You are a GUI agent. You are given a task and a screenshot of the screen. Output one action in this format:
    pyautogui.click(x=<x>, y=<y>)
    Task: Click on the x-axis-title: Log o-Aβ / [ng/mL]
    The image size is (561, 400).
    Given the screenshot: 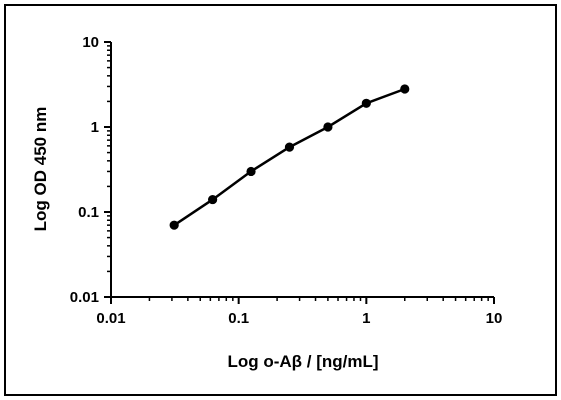 What is the action you would take?
    pyautogui.click(x=302, y=361)
    